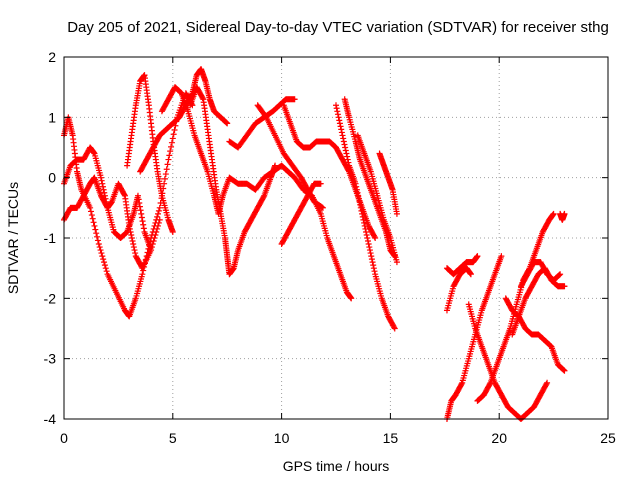 Image resolution: width=640 pixels, height=480 pixels. What do you see at coordinates (52, 57) in the screenshot?
I see `y-tick-label: 2` at bounding box center [52, 57].